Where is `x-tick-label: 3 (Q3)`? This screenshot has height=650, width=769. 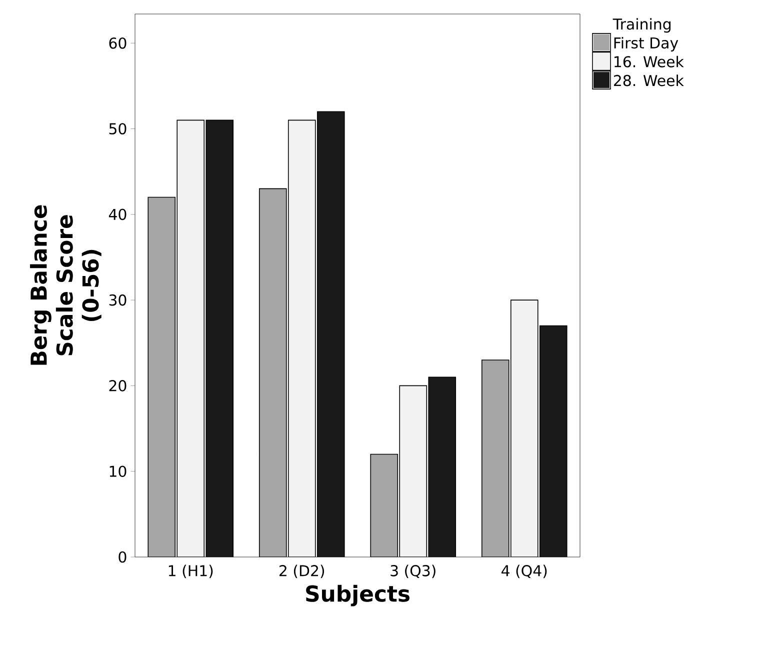
x-tick-label: 3 (Q3) is located at coordinates (413, 571).